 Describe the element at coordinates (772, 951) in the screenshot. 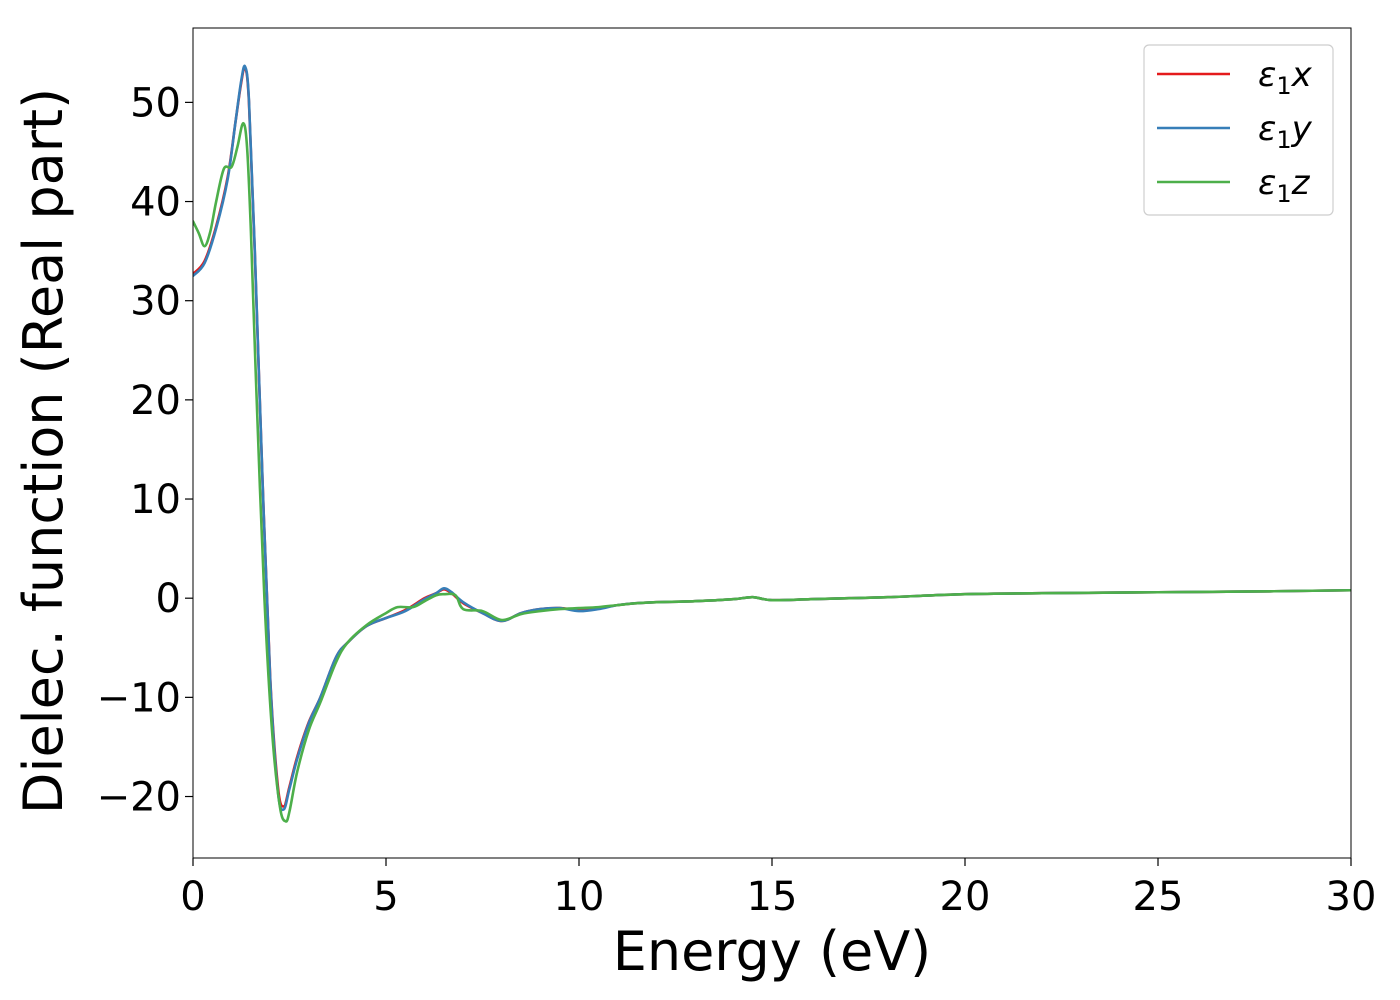

I see `x-axis-title: Energy (eV)` at that location.